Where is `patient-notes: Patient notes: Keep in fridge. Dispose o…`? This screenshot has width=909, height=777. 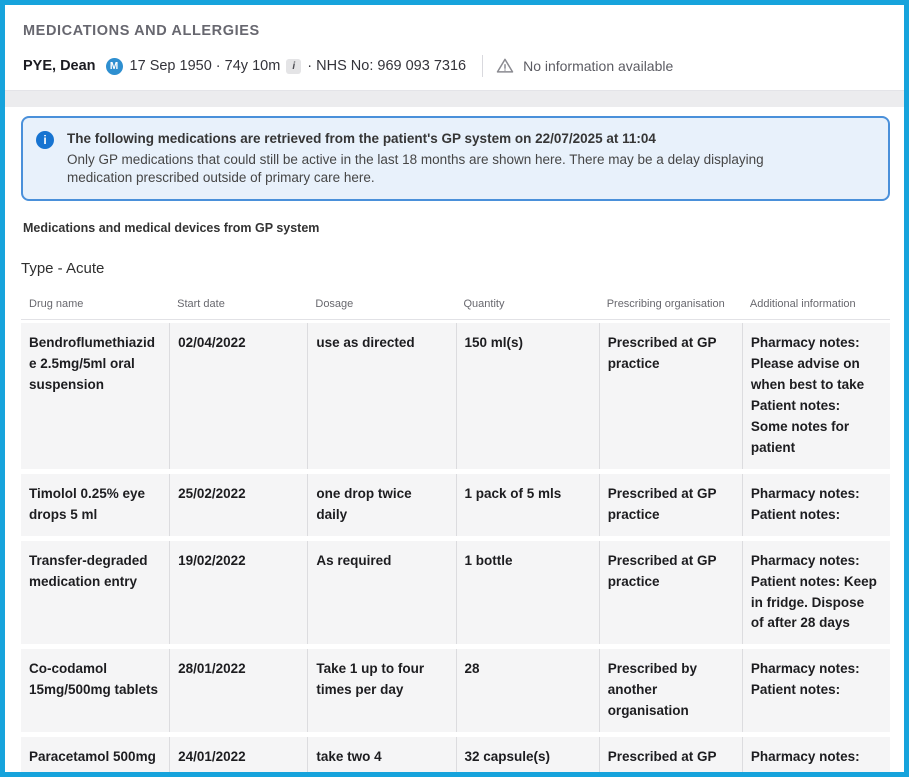
patient-notes: Patient notes: Keep in fridge. Dispose o… is located at coordinates (813, 602).